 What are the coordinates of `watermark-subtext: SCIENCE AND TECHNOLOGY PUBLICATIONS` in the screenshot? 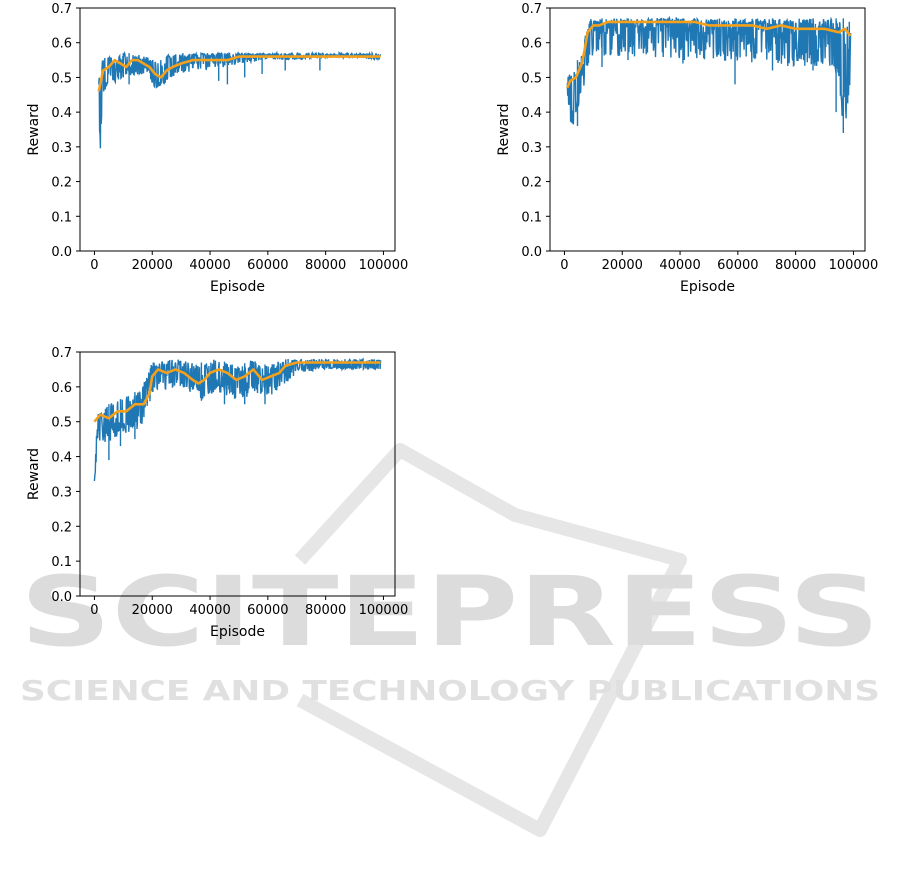 It's located at (450, 690).